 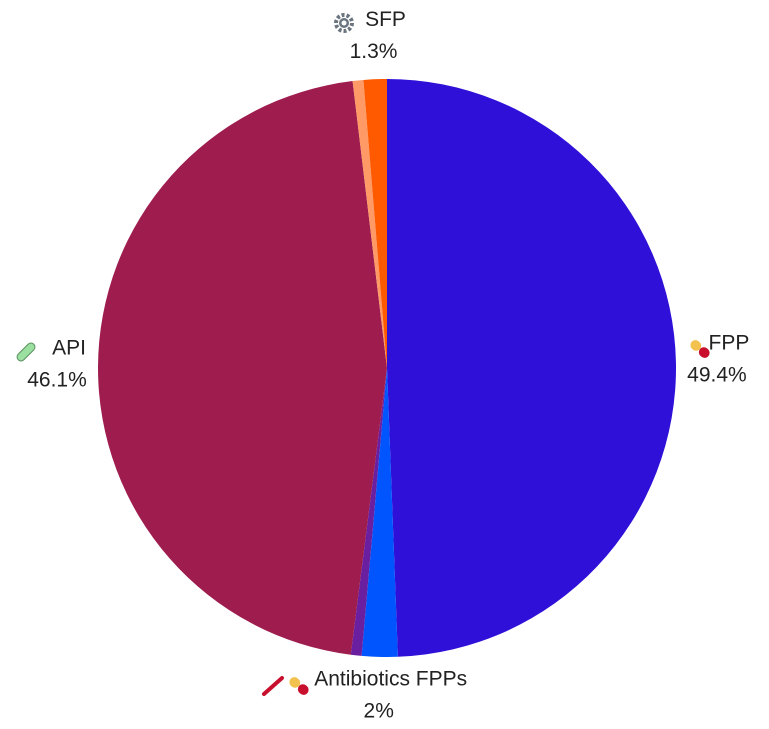 I want to click on slice-label: FPP, so click(x=729, y=342).